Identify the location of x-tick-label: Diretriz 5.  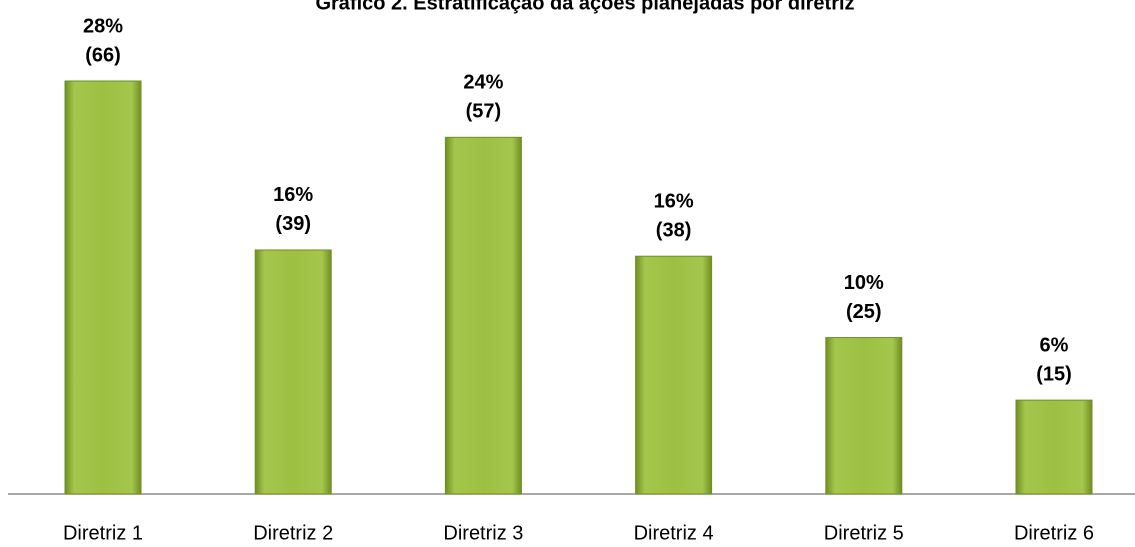
(864, 533).